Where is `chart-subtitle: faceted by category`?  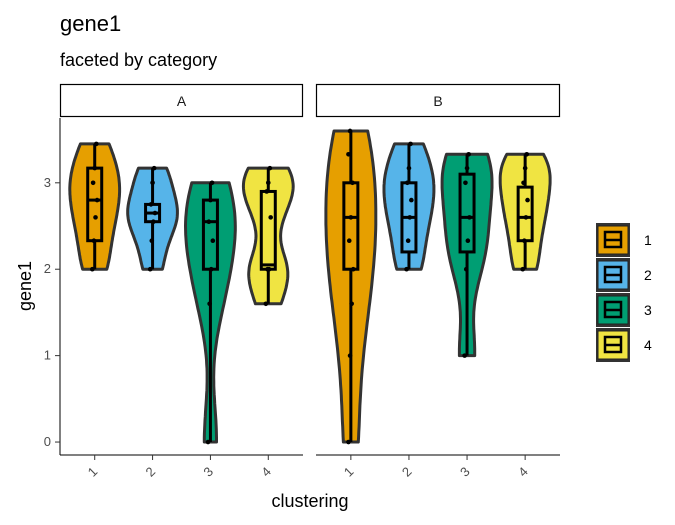 chart-subtitle: faceted by category is located at coordinates (138, 60).